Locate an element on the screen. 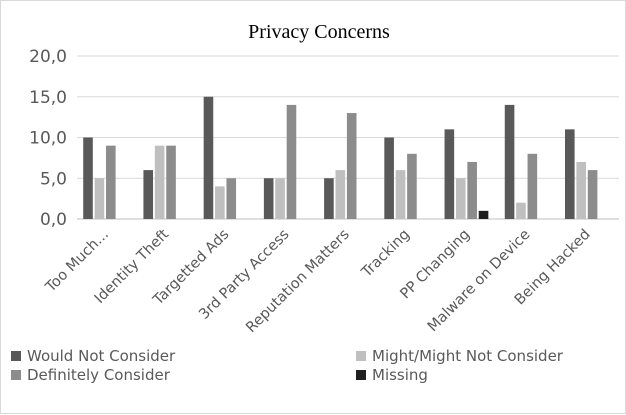  chart-title: Privacy Concerns is located at coordinates (319, 32).